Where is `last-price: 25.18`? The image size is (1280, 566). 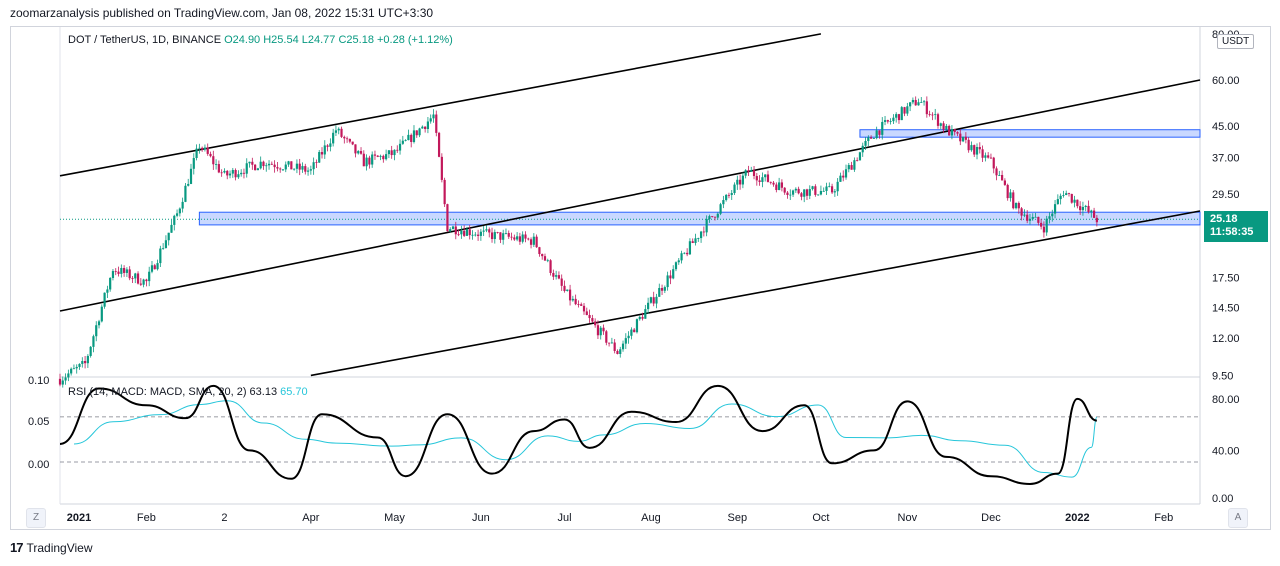
last-price: 25.18 is located at coordinates (1224, 219).